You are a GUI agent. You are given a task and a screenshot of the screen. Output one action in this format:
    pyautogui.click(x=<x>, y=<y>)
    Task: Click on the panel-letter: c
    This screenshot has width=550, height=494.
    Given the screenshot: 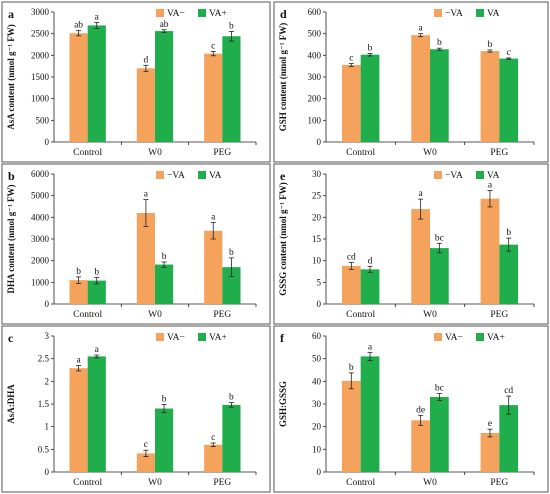 What is the action you would take?
    pyautogui.click(x=11, y=338)
    